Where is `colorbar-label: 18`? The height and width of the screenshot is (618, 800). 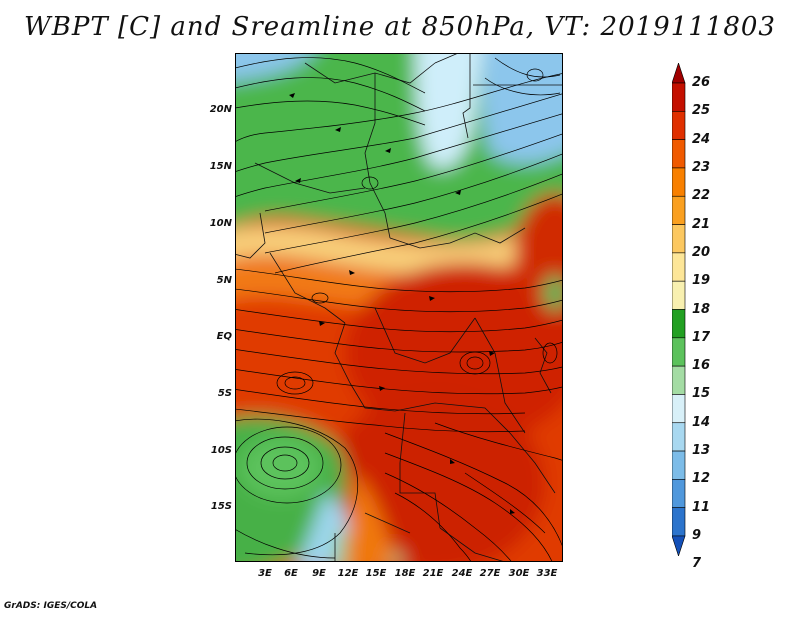 colorbar-label: 18 is located at coordinates (701, 309).